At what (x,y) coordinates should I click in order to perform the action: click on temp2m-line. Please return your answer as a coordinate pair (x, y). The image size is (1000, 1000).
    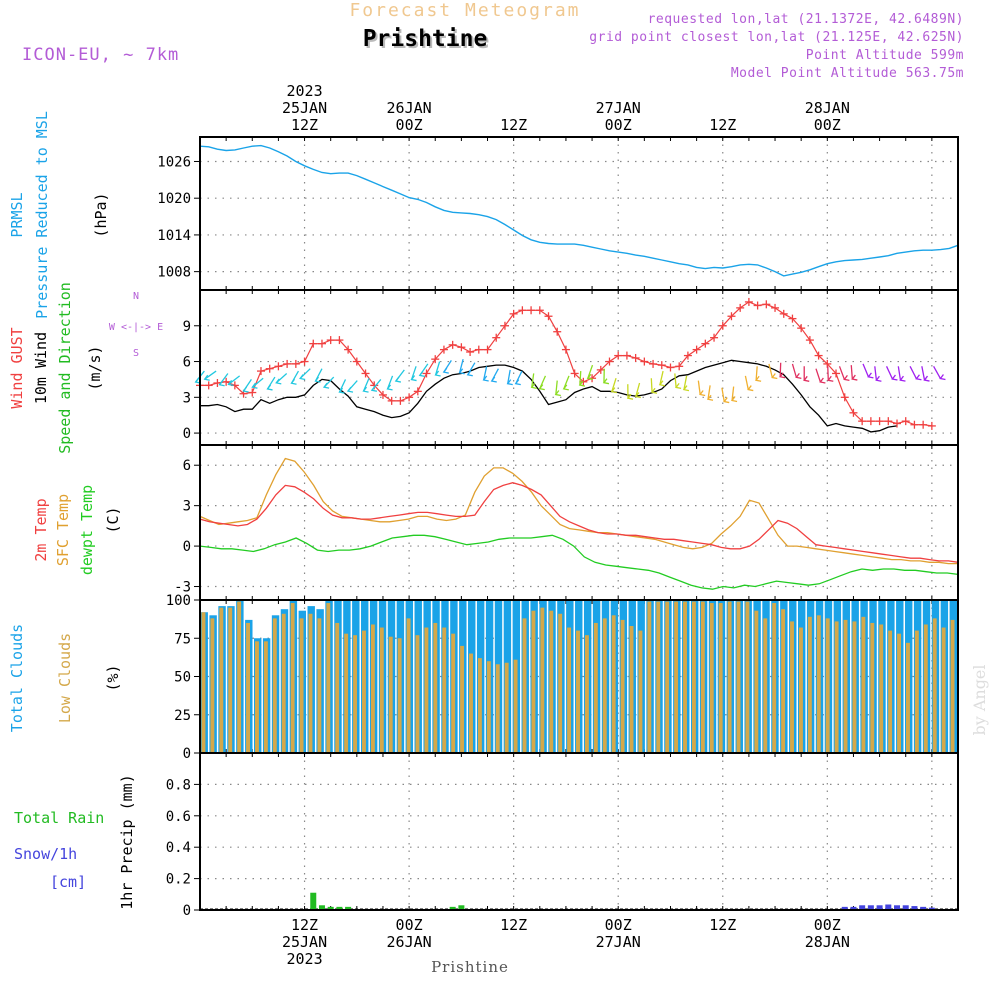
    Looking at the image, I should click on (579, 522).